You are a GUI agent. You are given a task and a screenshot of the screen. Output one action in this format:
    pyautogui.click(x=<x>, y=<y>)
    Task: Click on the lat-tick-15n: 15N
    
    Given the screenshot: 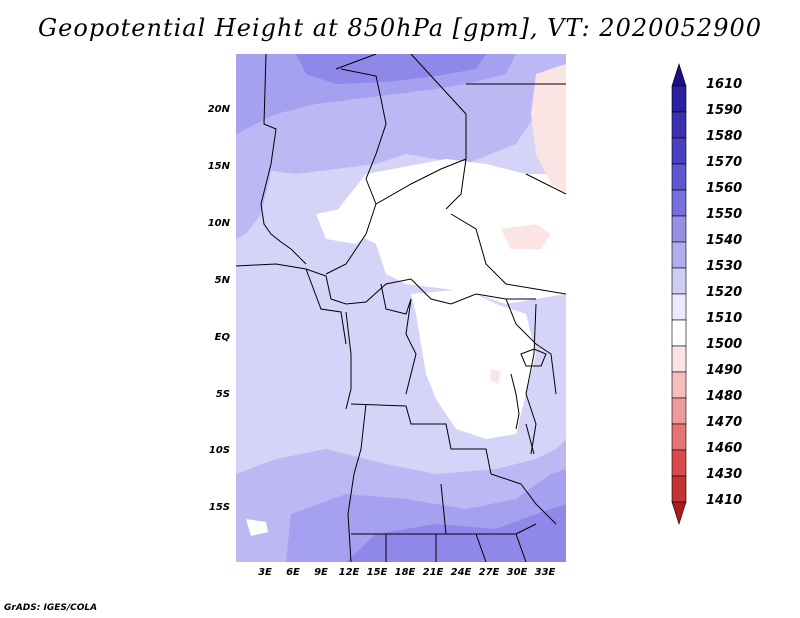 What is the action you would take?
    pyautogui.click(x=218, y=166)
    